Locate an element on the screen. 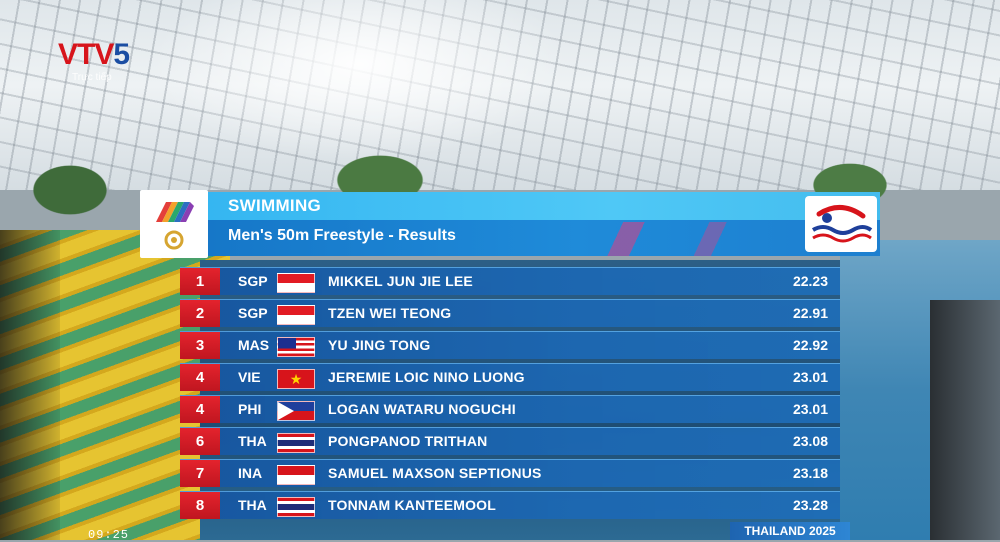 The image size is (1000, 542). rank-badge: 7 is located at coordinates (200, 473).